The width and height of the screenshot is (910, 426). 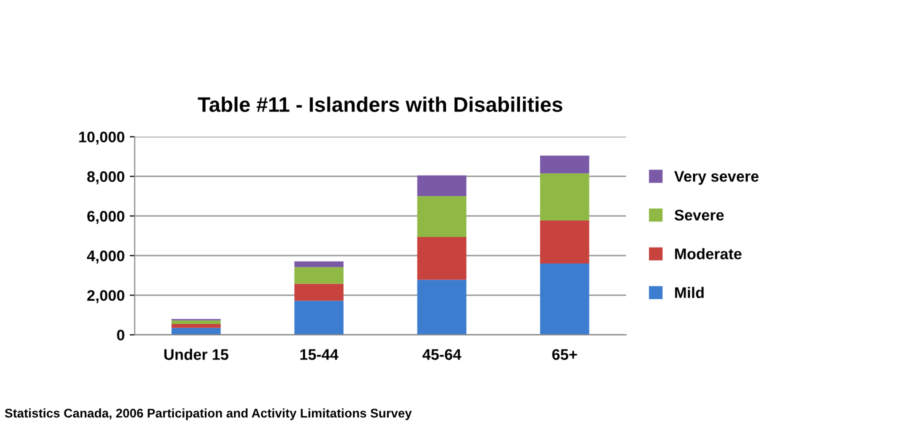 What do you see at coordinates (105, 217) in the screenshot?
I see `y-tick-label: 6,000` at bounding box center [105, 217].